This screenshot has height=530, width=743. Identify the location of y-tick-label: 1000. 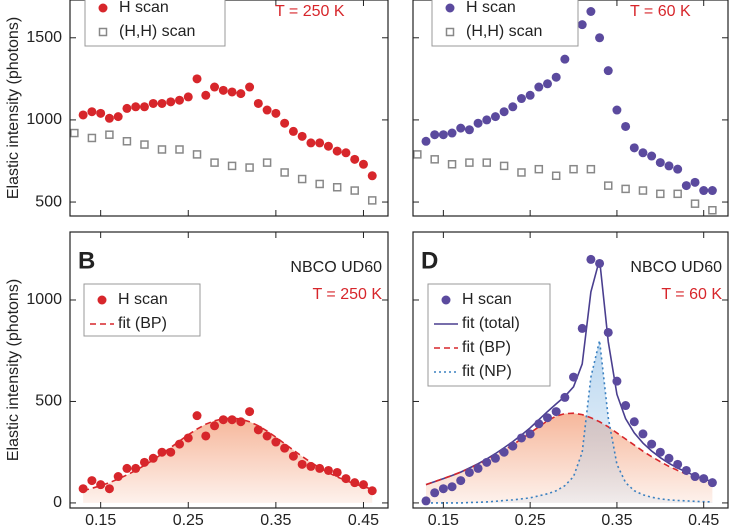
(44, 299).